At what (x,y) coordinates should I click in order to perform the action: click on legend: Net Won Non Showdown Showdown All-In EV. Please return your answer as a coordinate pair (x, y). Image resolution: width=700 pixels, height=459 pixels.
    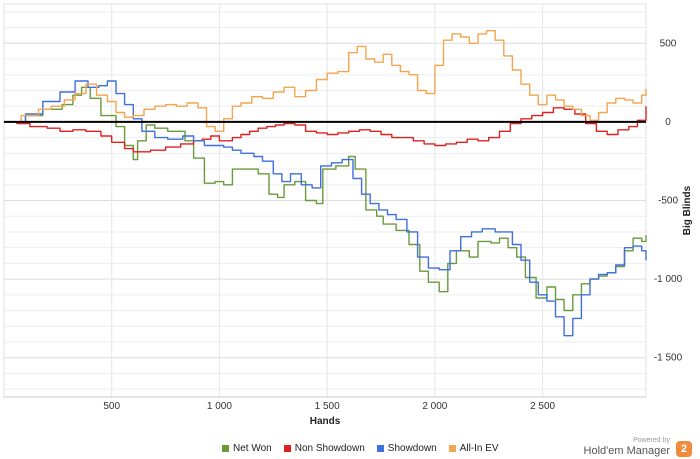
    Looking at the image, I should click on (360, 448).